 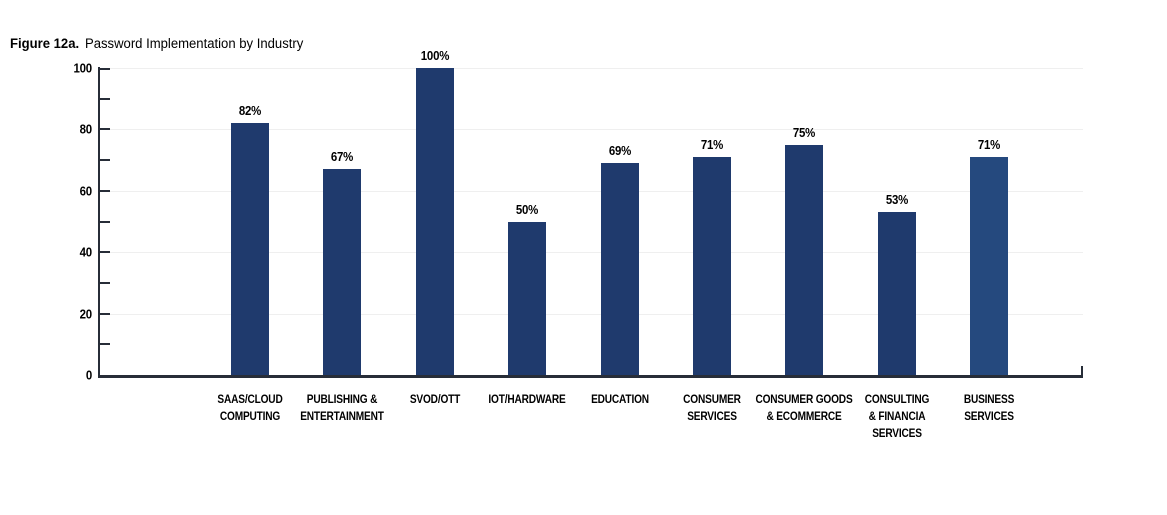 I want to click on x-axis-line, so click(x=590, y=376).